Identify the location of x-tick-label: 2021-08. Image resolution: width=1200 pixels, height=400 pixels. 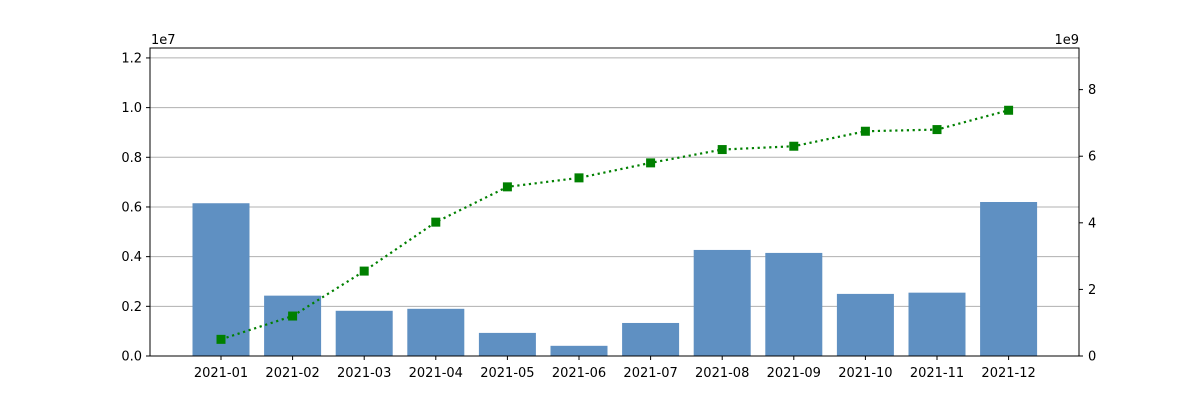
(722, 373).